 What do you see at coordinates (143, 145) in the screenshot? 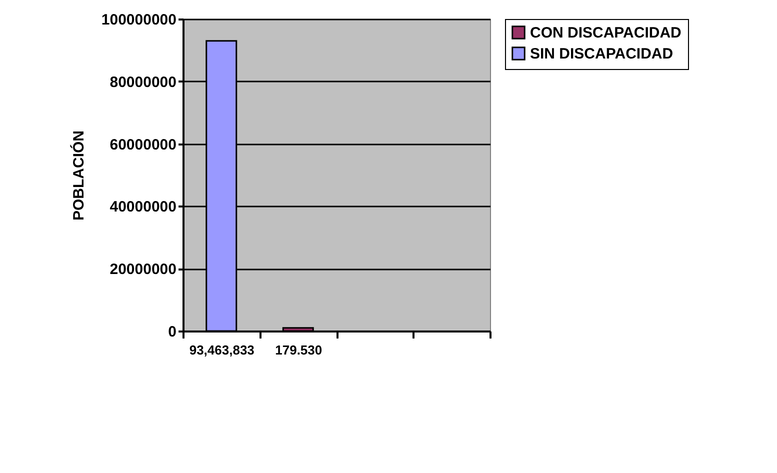
I see `y-tick-label: 60000000` at bounding box center [143, 145].